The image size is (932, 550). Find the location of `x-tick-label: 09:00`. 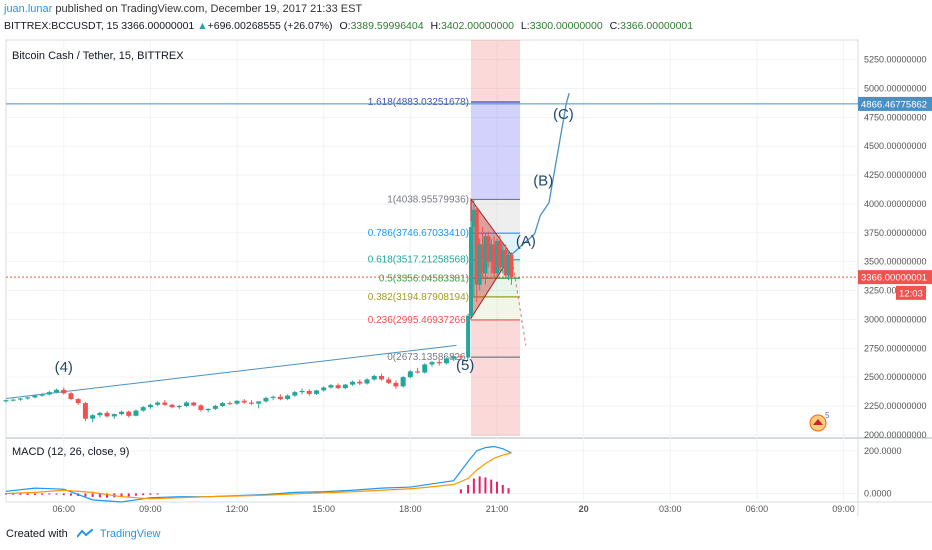

x-tick-label: 09:00 is located at coordinates (843, 509).